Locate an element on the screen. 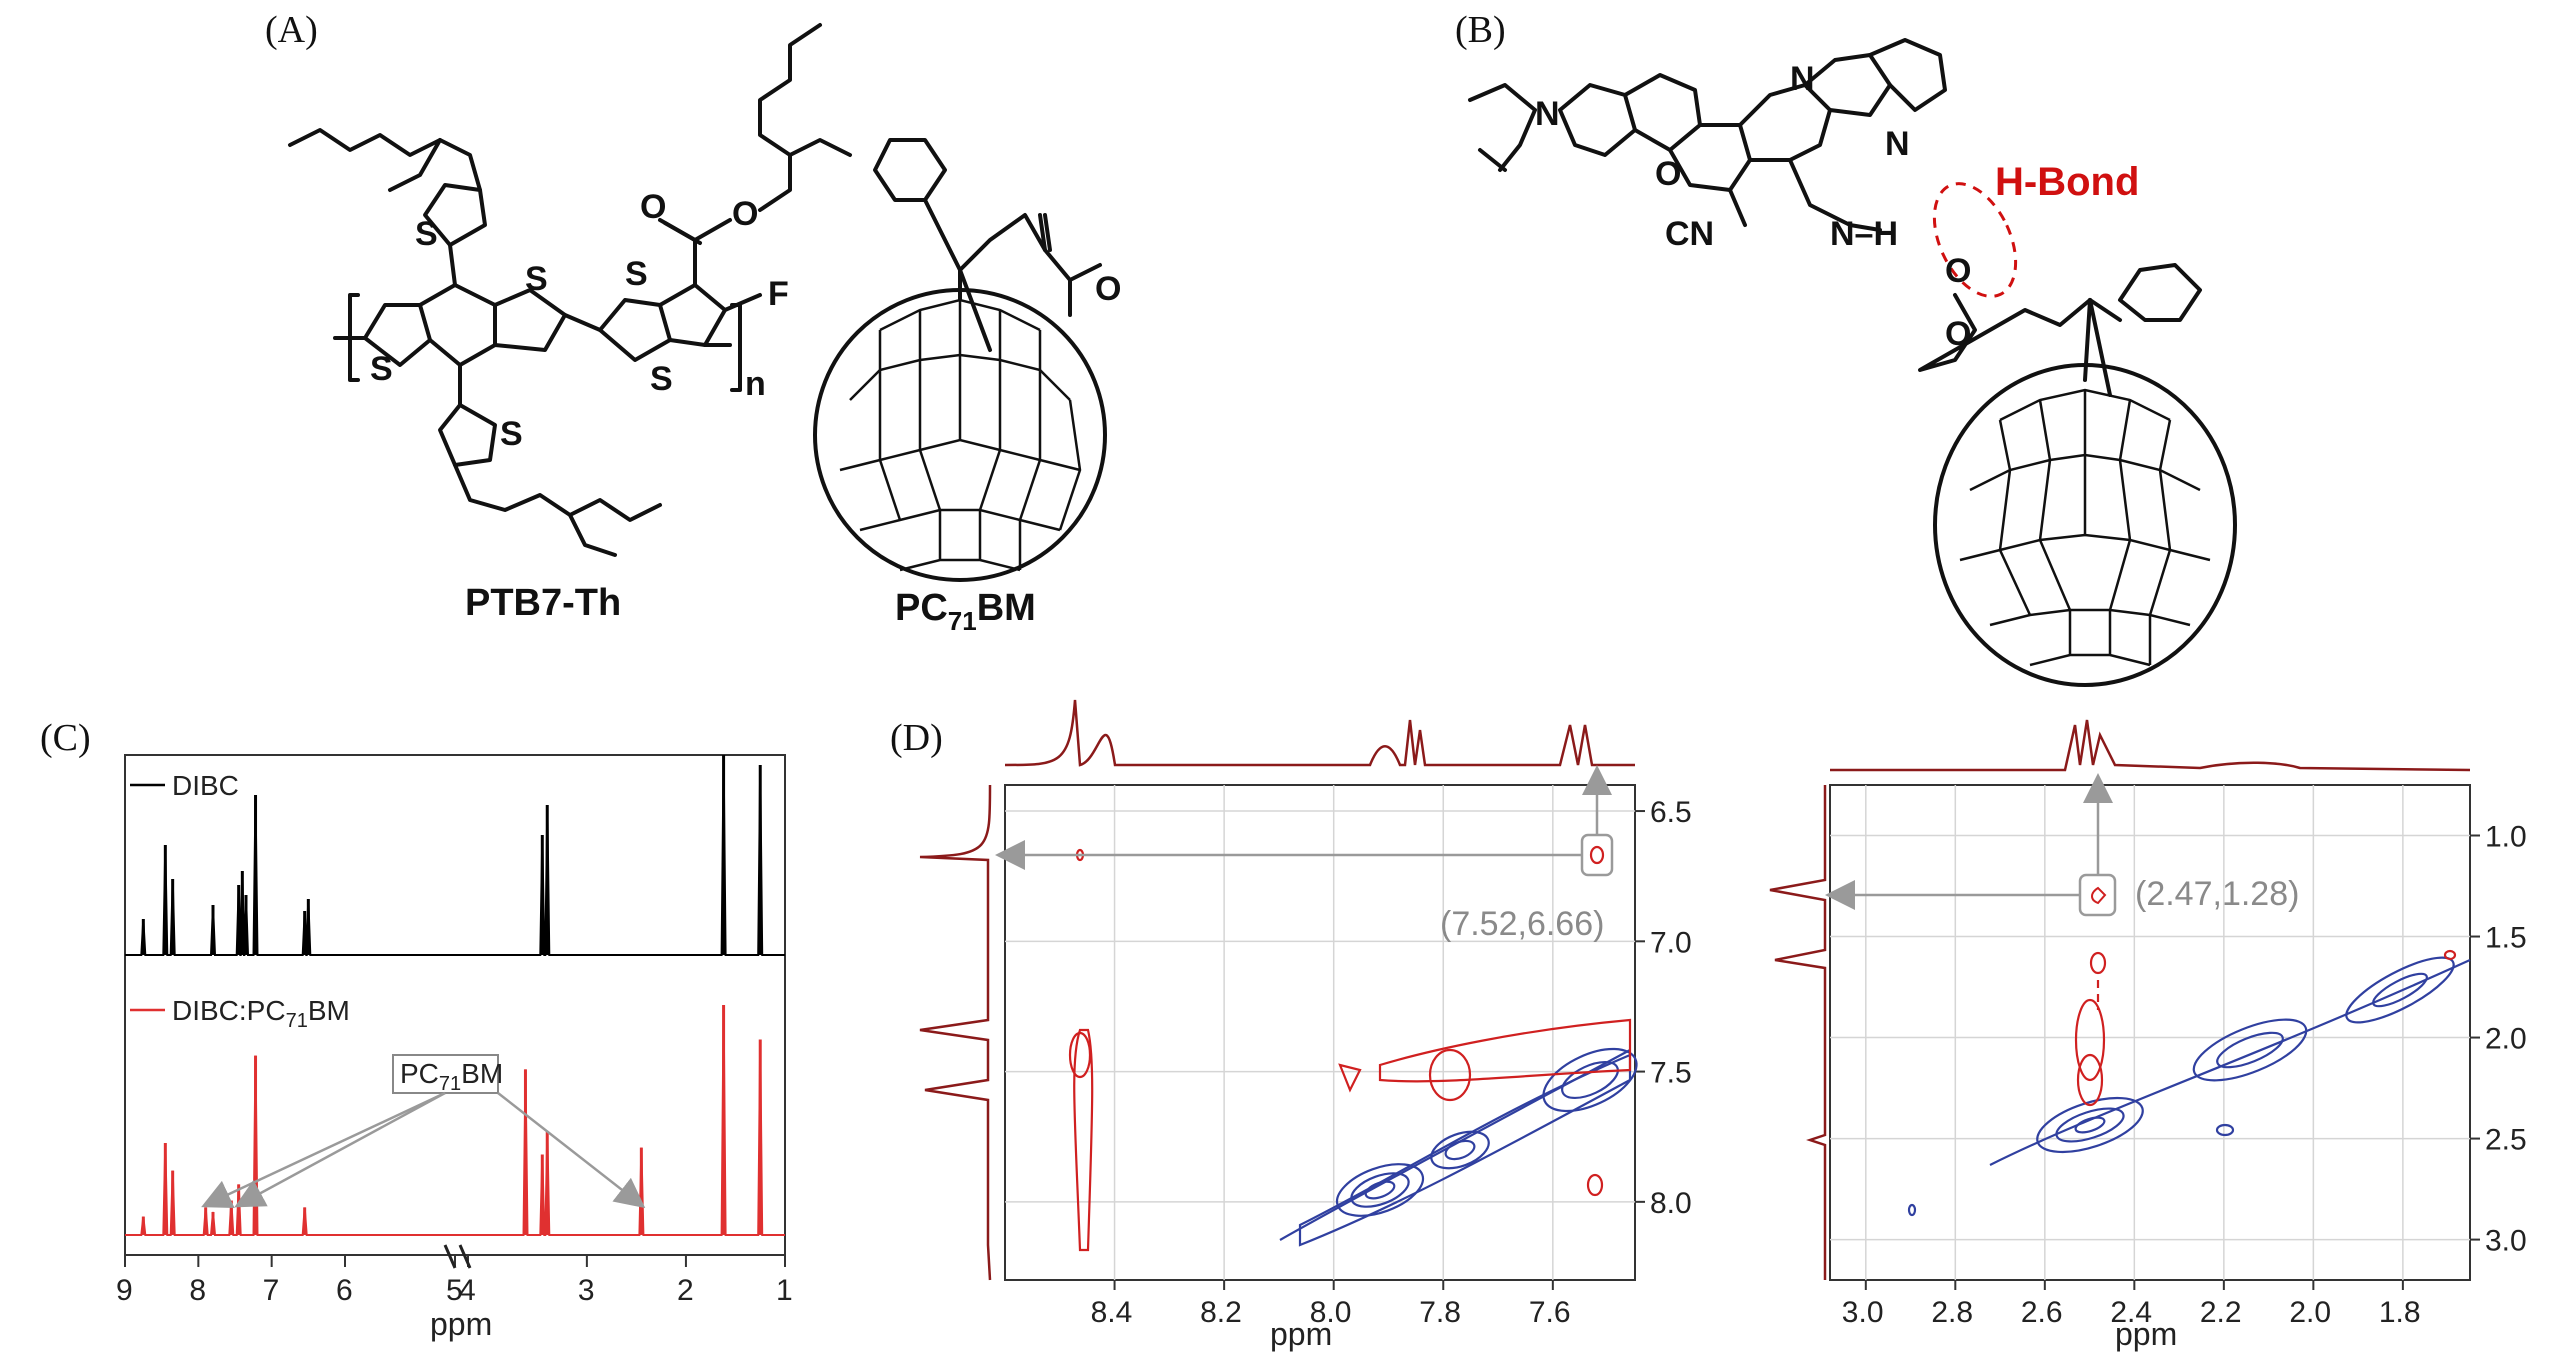 The image size is (2567, 1361). cross-peak-marker-right is located at coordinates (2099, 895).